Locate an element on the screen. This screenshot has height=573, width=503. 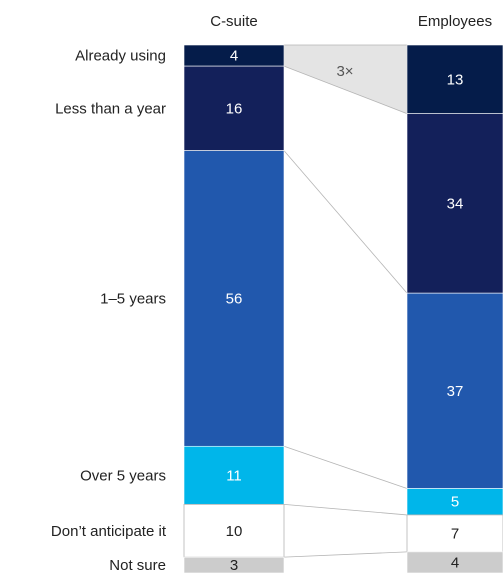
value-label-employees-don-t-anticipate-it: 7 is located at coordinates (455, 533).